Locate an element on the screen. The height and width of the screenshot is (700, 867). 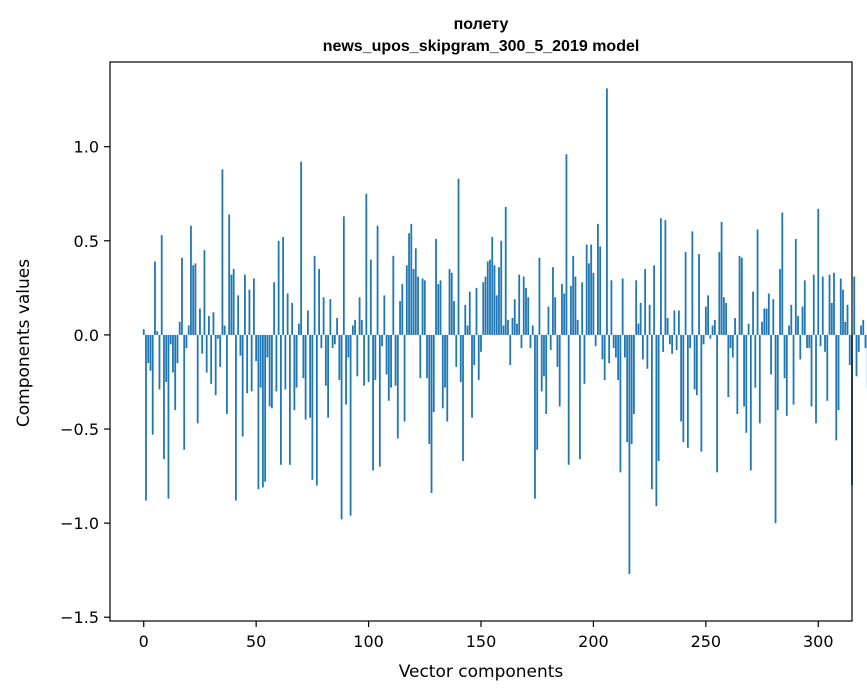
x-tick-label: 250 is located at coordinates (706, 641).